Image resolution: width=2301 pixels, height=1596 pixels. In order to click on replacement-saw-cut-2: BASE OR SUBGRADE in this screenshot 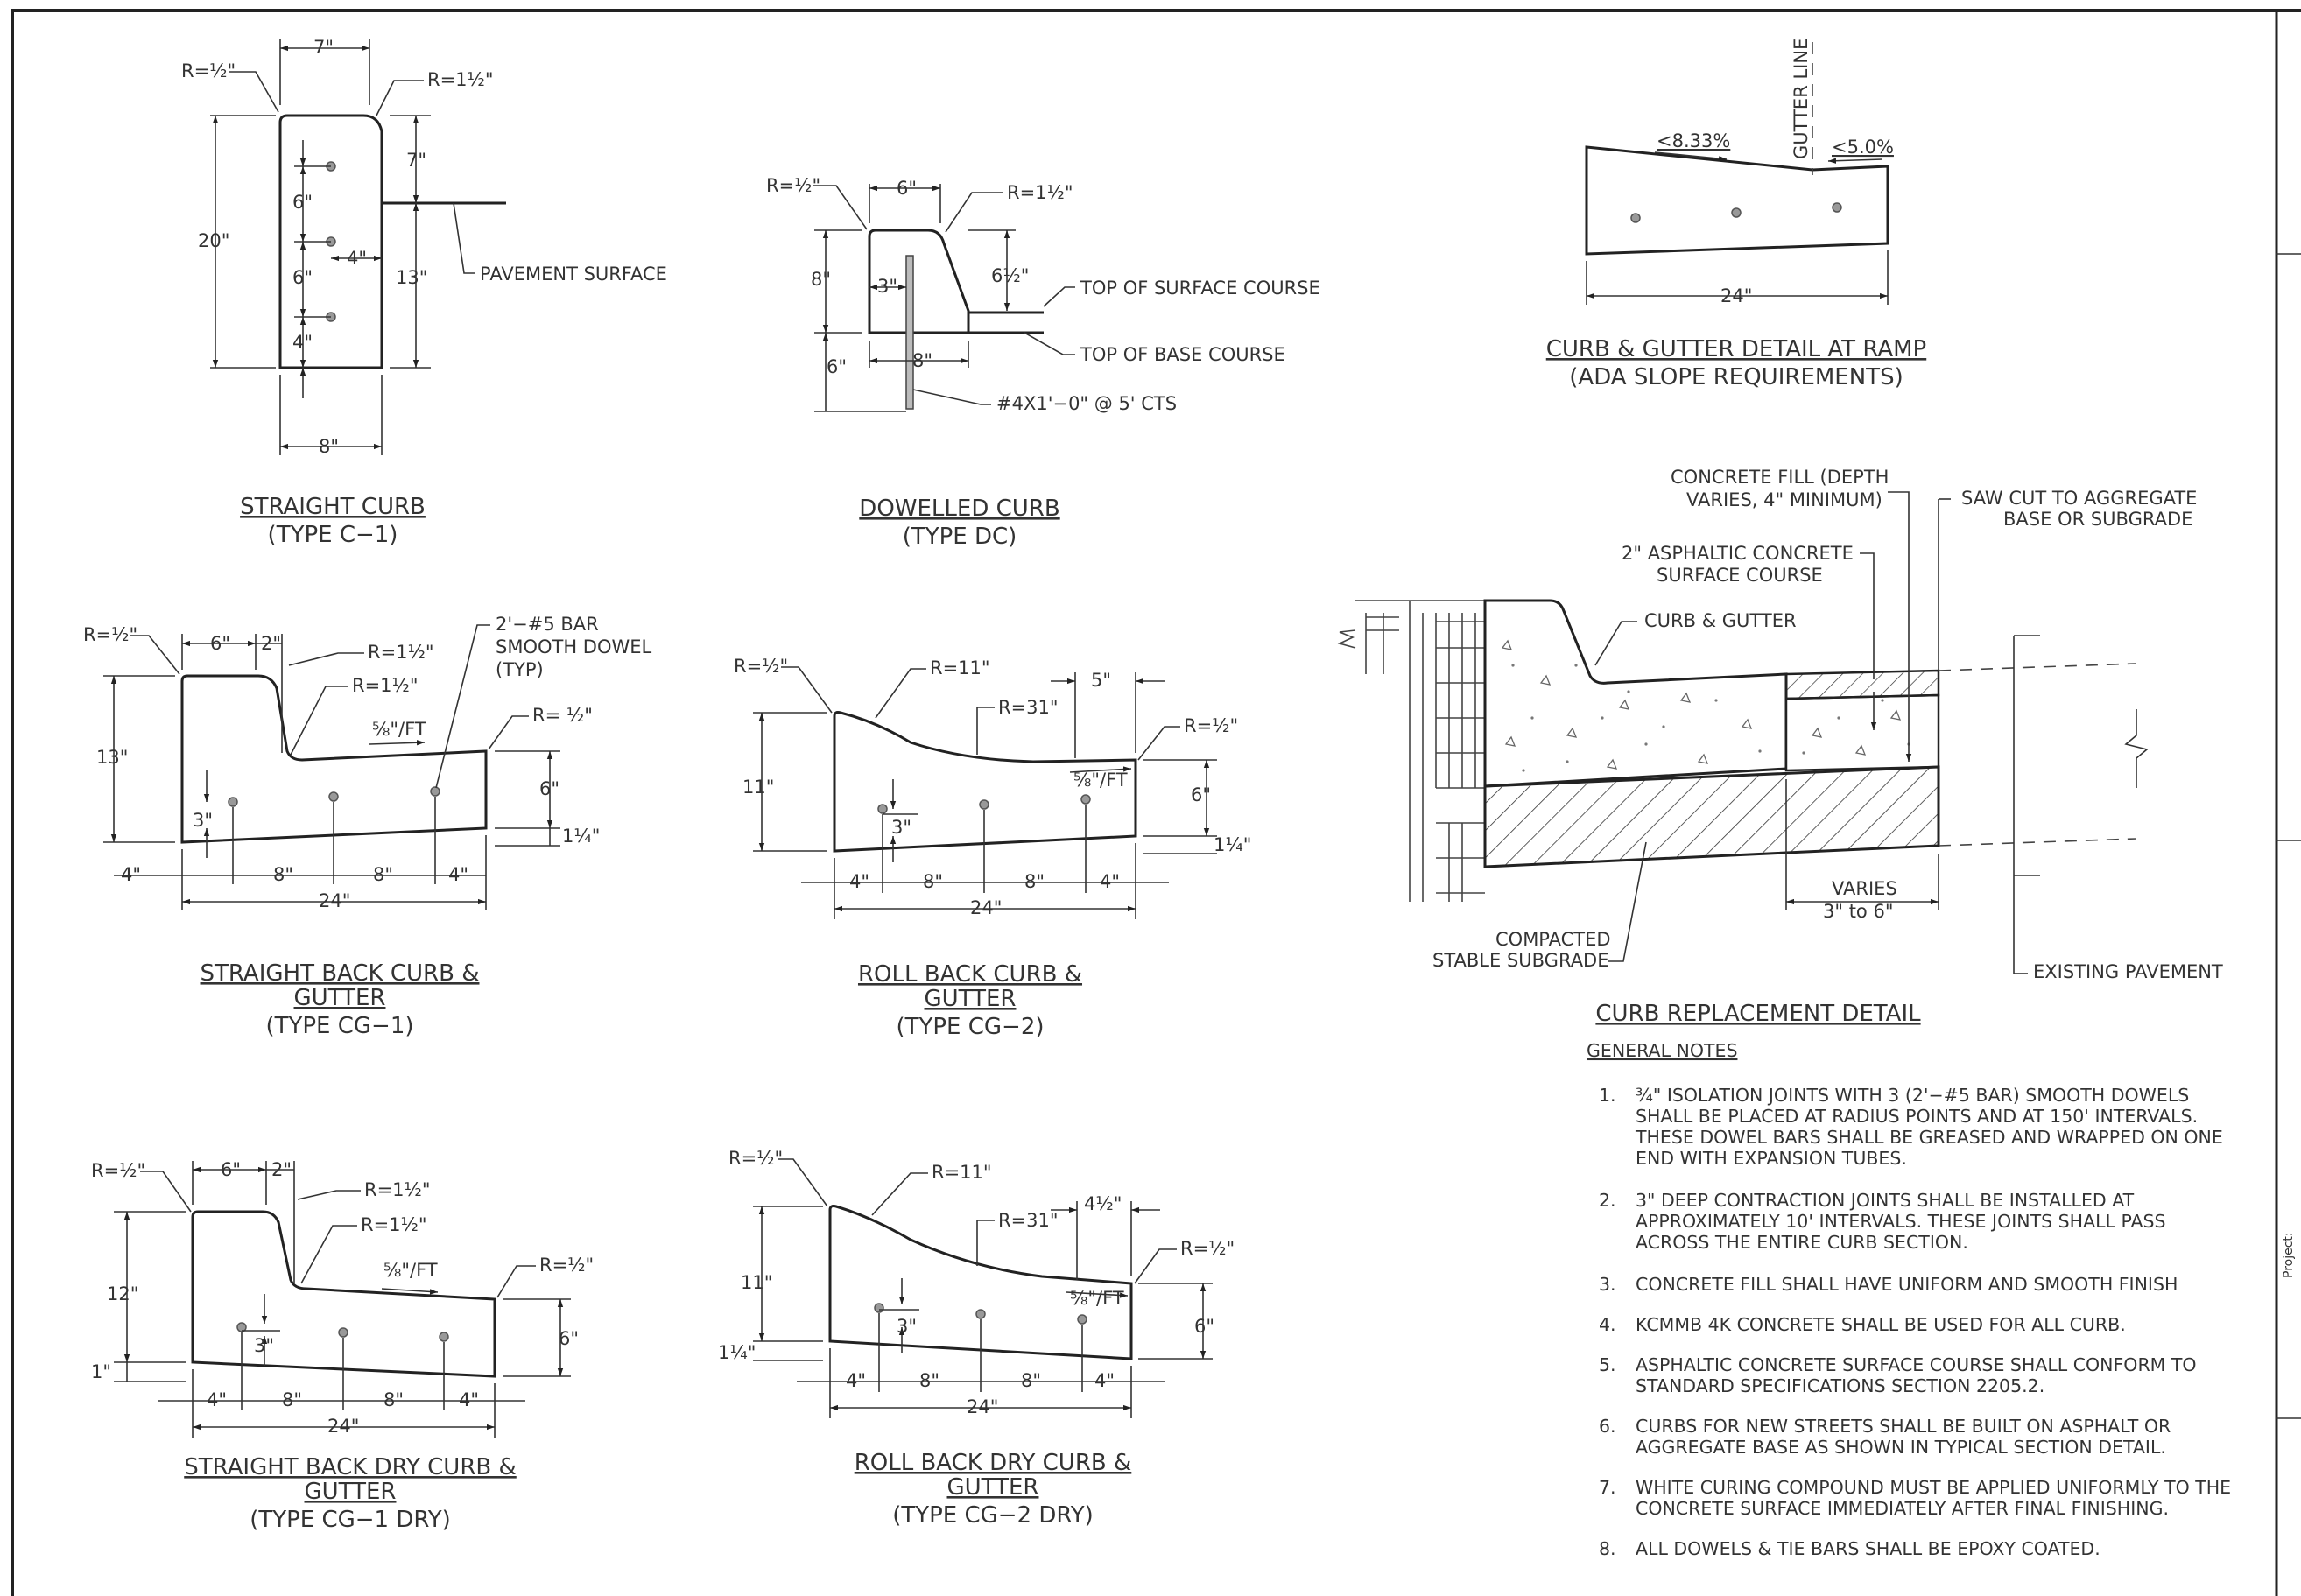, I will do `click(2097, 519)`.